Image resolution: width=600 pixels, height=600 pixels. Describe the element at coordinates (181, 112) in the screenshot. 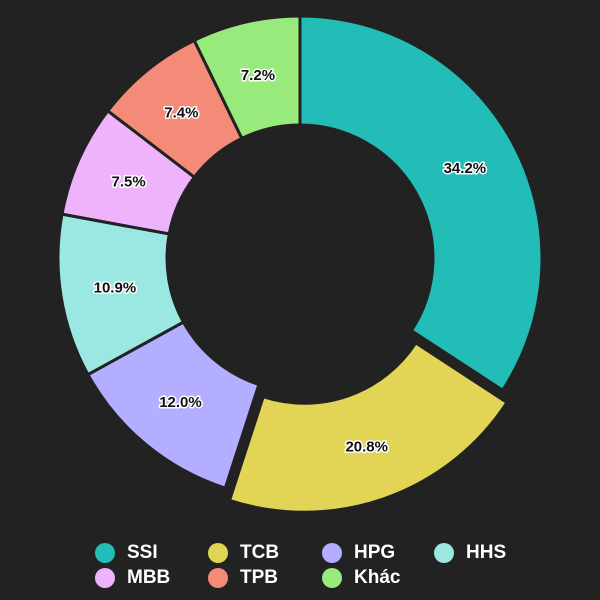

I see `slice-label-tpb: 7.4%` at that location.